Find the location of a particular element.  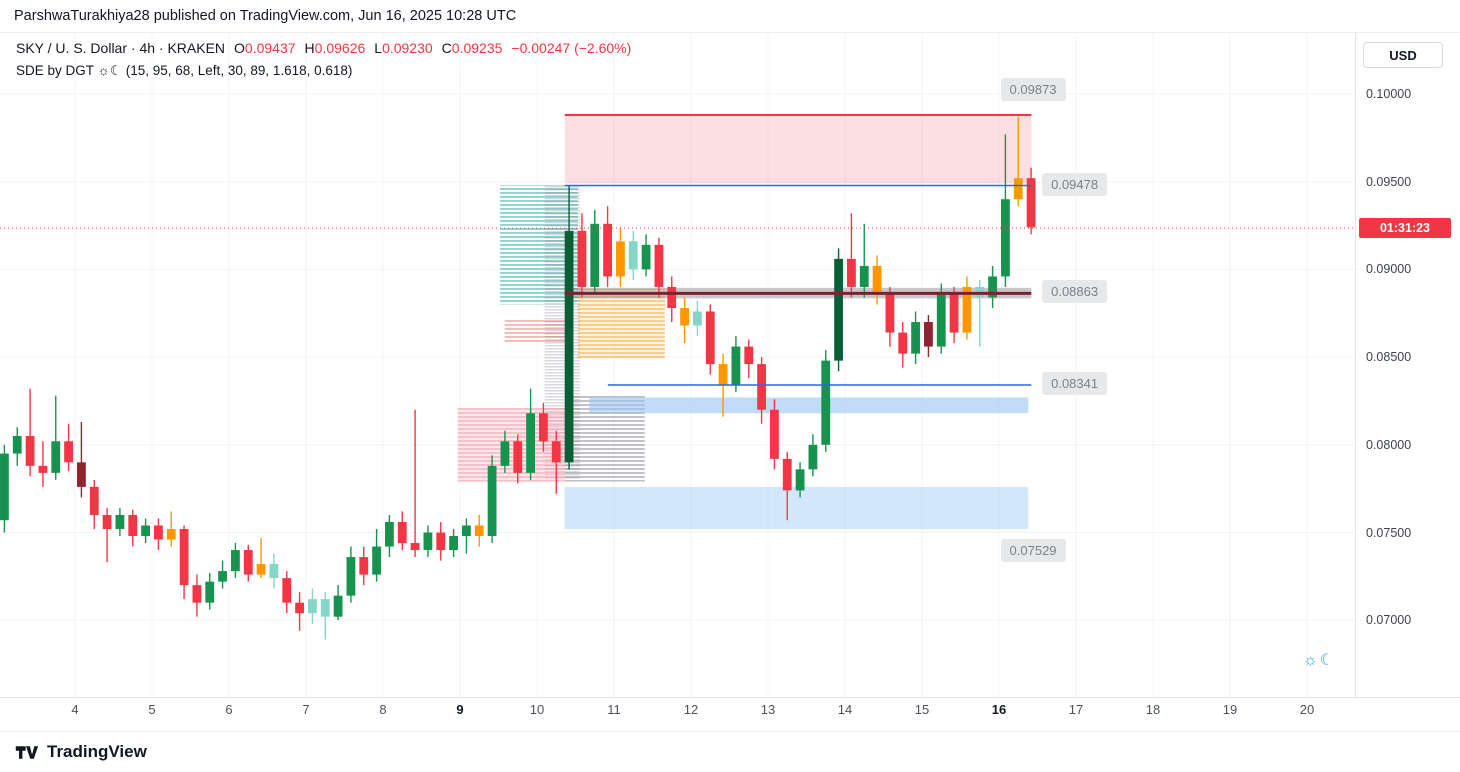

zone-orange-volume-profile is located at coordinates (621, 323).